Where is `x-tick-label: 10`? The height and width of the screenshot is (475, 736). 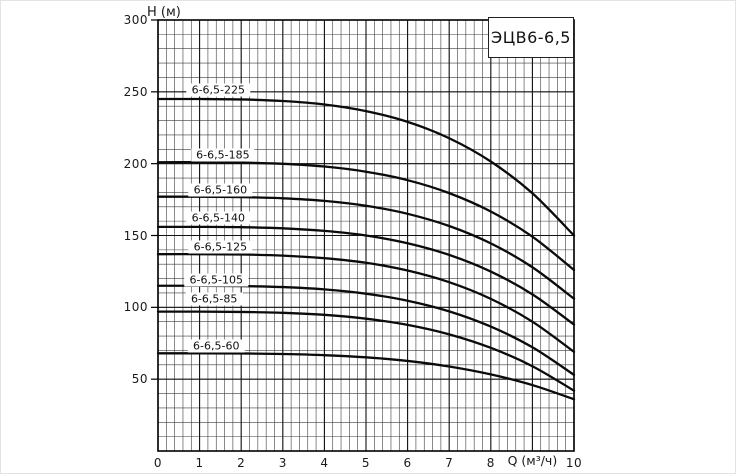
x-tick-label: 10 is located at coordinates (574, 463).